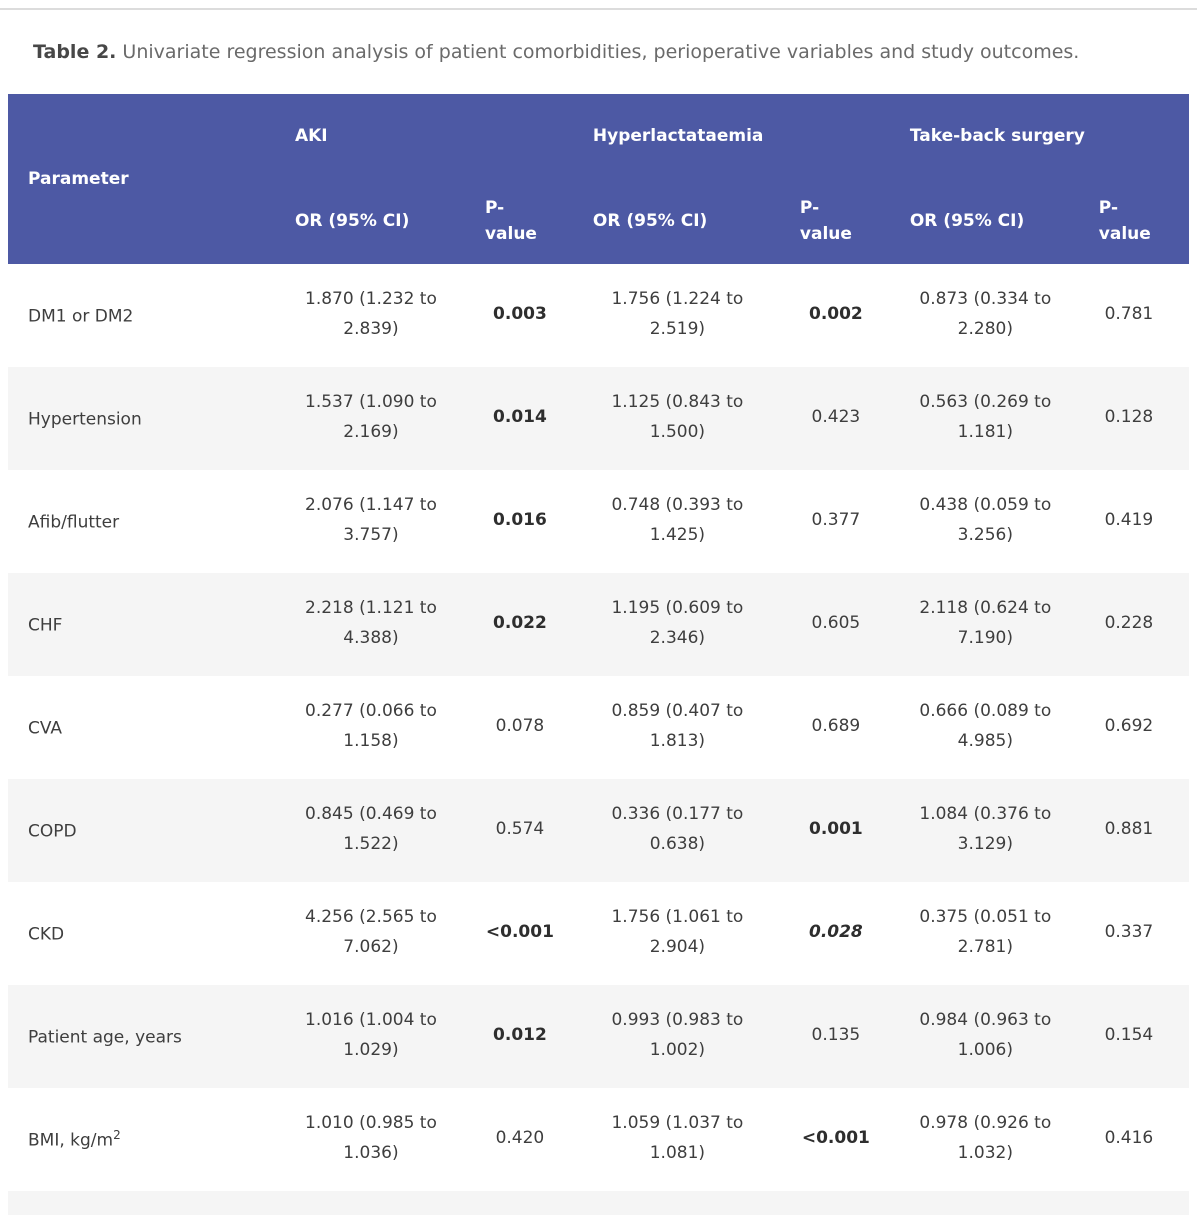 This screenshot has height=1215, width=1197. I want to click on parameter-label: COPD, so click(52, 831).